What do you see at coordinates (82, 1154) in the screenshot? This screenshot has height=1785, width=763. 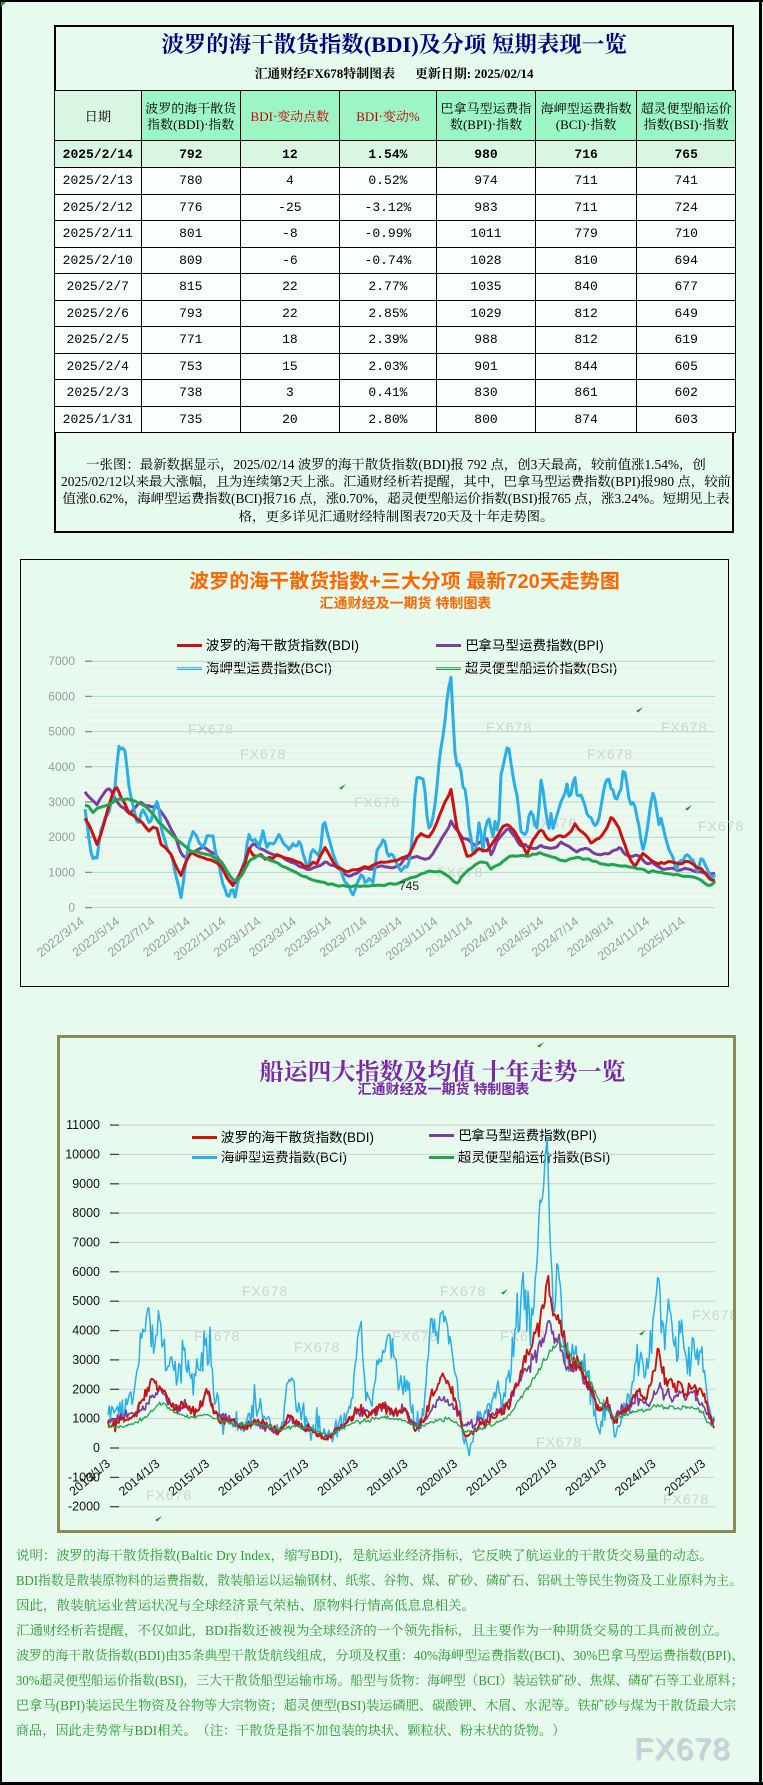 I see `svg-text: 10000` at bounding box center [82, 1154].